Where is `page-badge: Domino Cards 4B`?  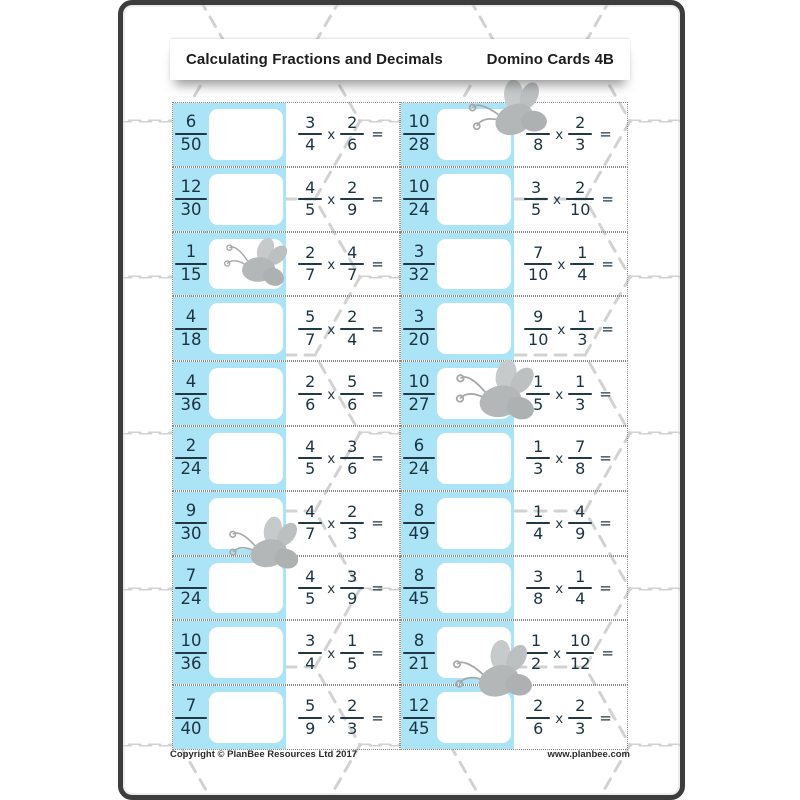 page-badge: Domino Cards 4B is located at coordinates (550, 59).